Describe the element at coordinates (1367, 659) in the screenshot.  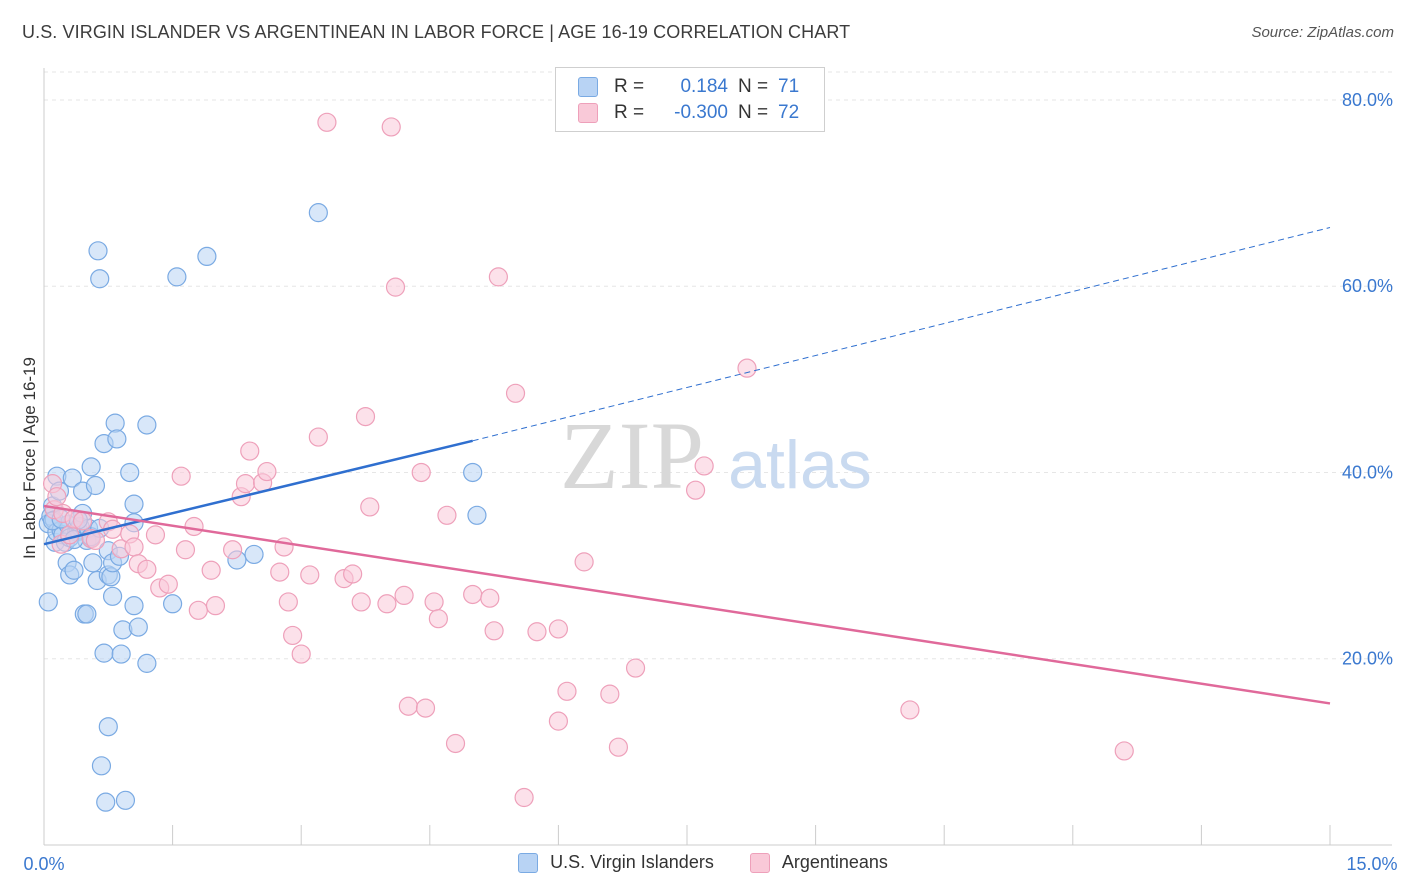
I see `y-tick-label: 20.0%` at that location.